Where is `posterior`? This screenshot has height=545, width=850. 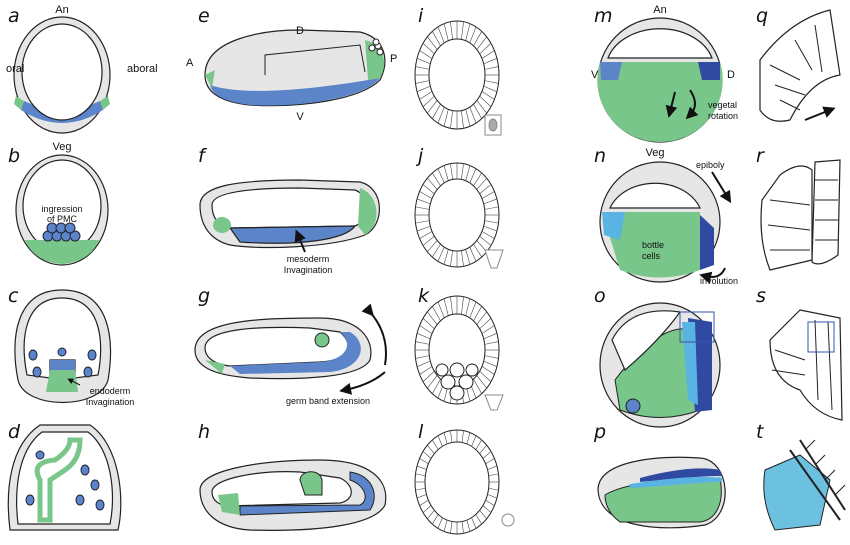
posterior is located at coordinates (367, 211).